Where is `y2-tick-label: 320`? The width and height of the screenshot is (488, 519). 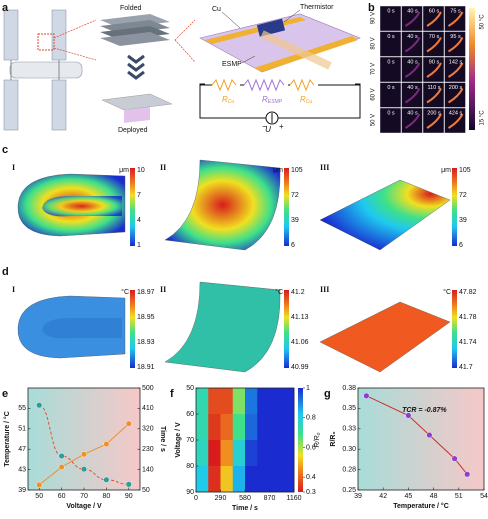
y2-tick-label: 320 is located at coordinates (148, 429).